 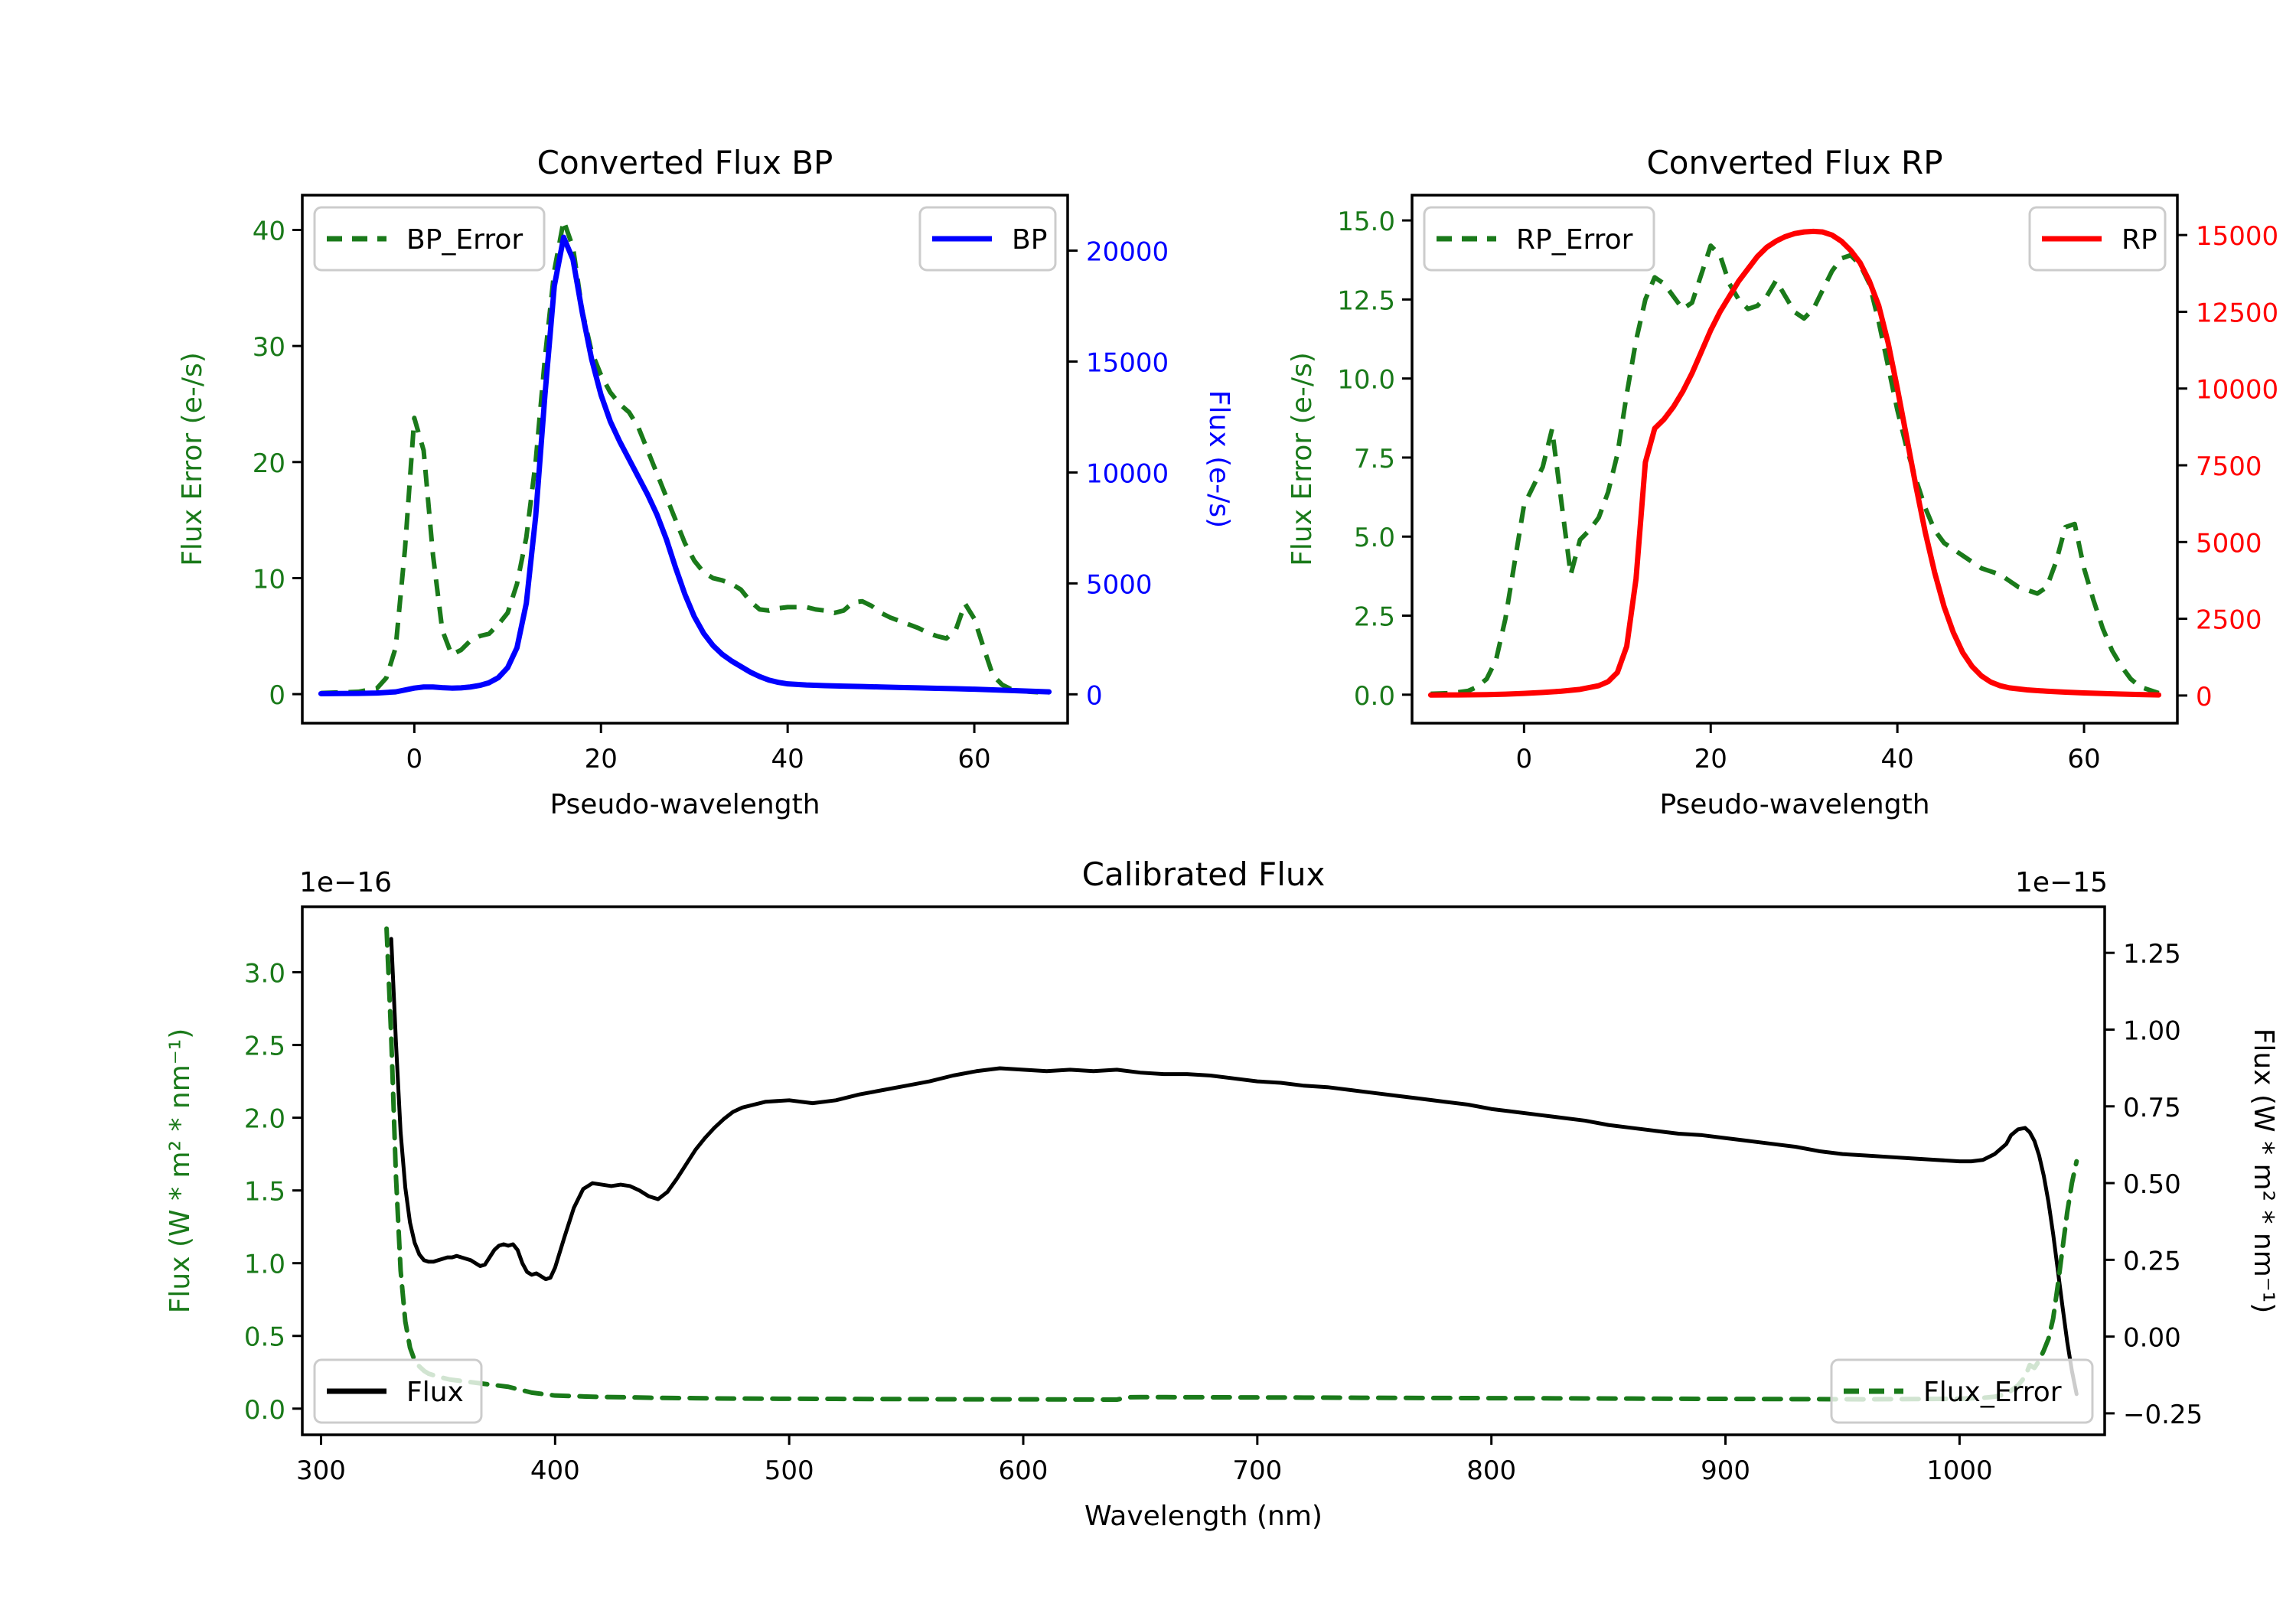 I want to click on xtick-label: 600, so click(x=1024, y=1470).